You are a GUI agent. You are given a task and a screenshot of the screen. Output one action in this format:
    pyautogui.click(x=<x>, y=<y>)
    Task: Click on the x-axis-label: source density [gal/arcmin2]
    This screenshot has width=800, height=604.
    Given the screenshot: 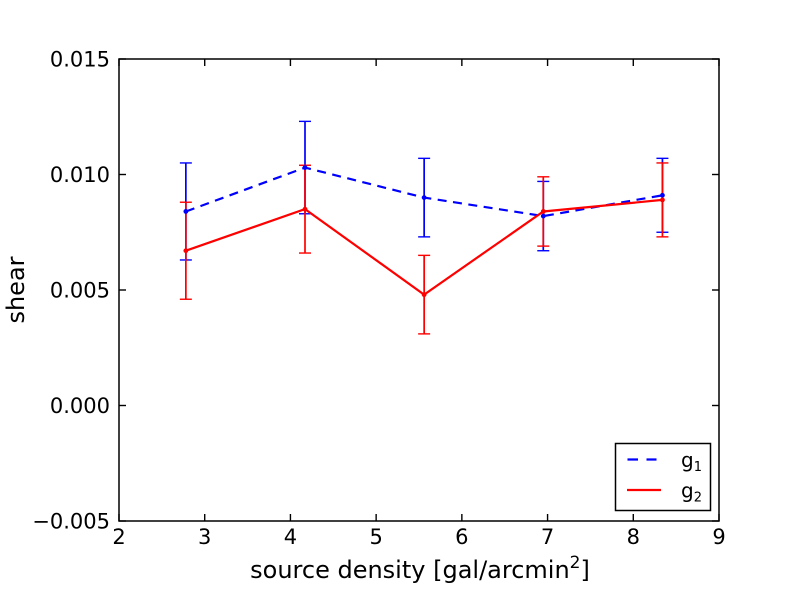 What is the action you would take?
    pyautogui.click(x=420, y=568)
    